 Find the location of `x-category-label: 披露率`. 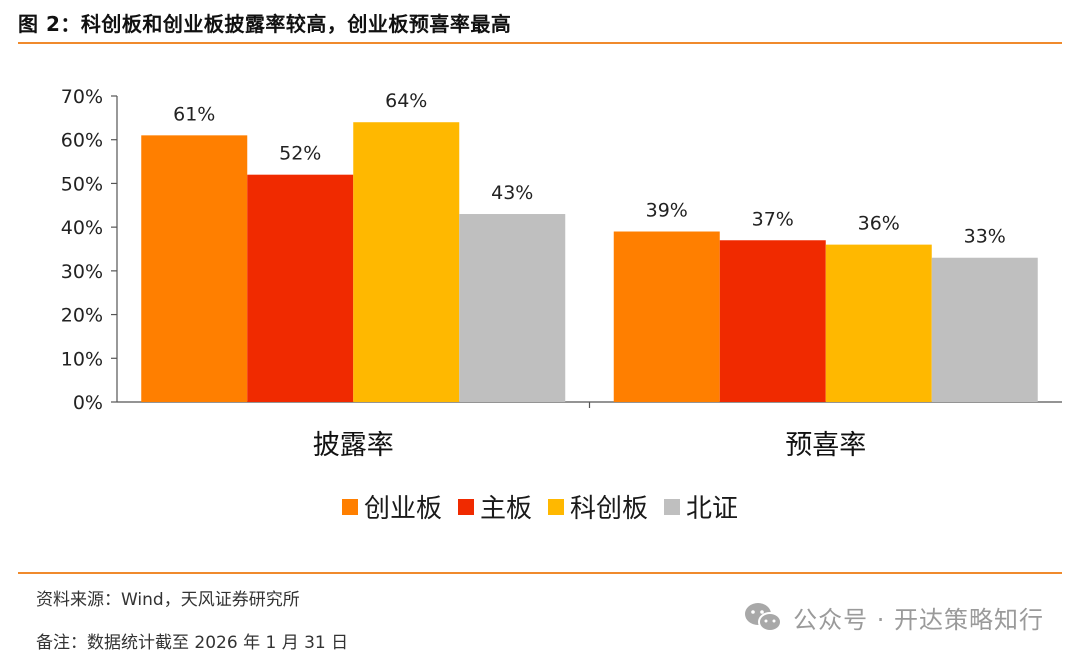

x-category-label: 披露率 is located at coordinates (353, 445).